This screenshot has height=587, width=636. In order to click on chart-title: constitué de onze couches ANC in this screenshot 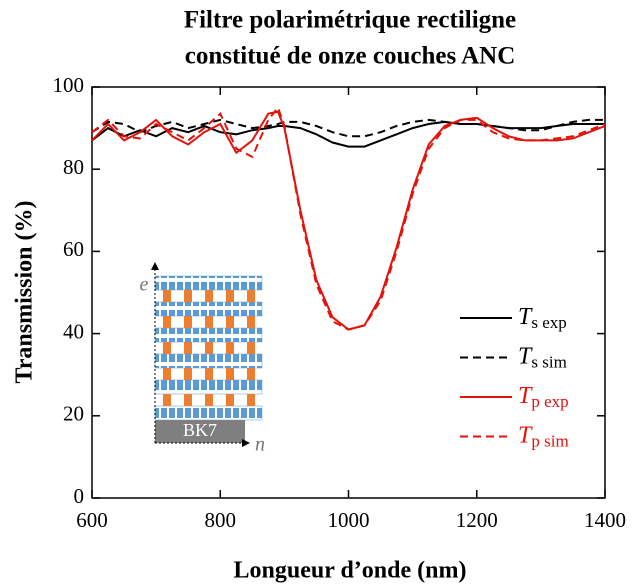, I will do `click(350, 56)`.